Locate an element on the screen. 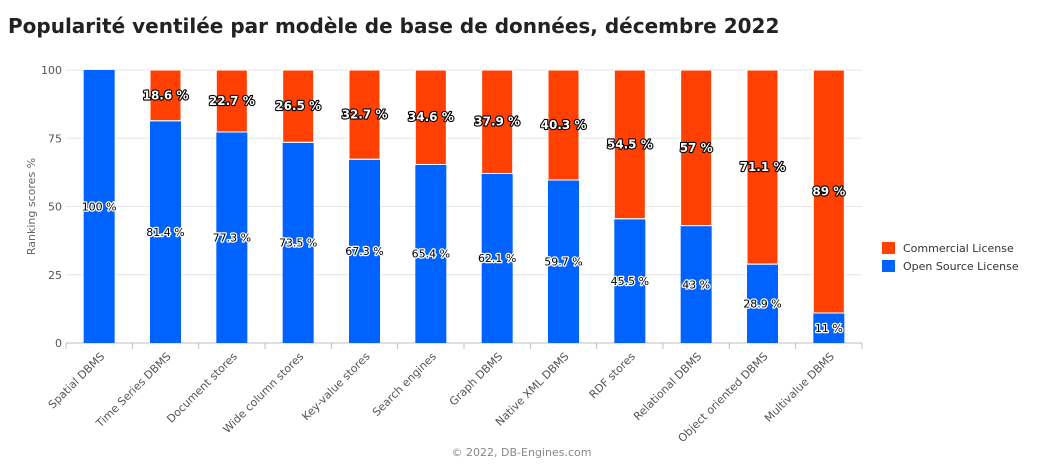  data-label-open-source: 45.5 % is located at coordinates (630, 281).